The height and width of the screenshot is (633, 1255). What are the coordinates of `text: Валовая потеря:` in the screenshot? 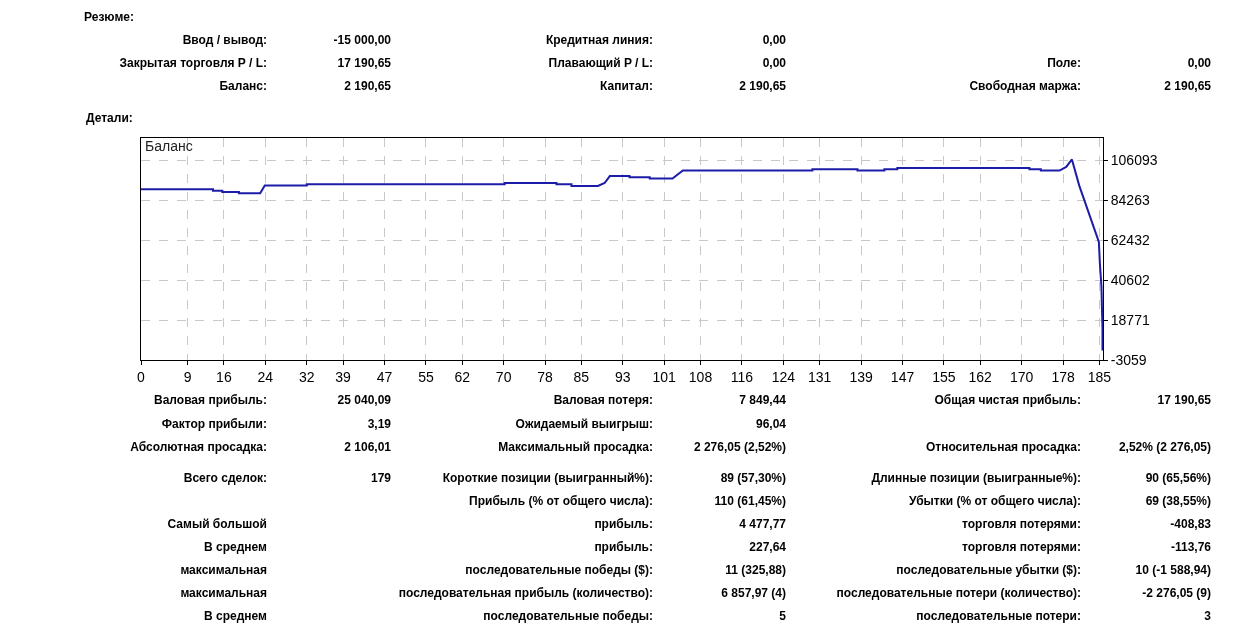 It's located at (603, 400).